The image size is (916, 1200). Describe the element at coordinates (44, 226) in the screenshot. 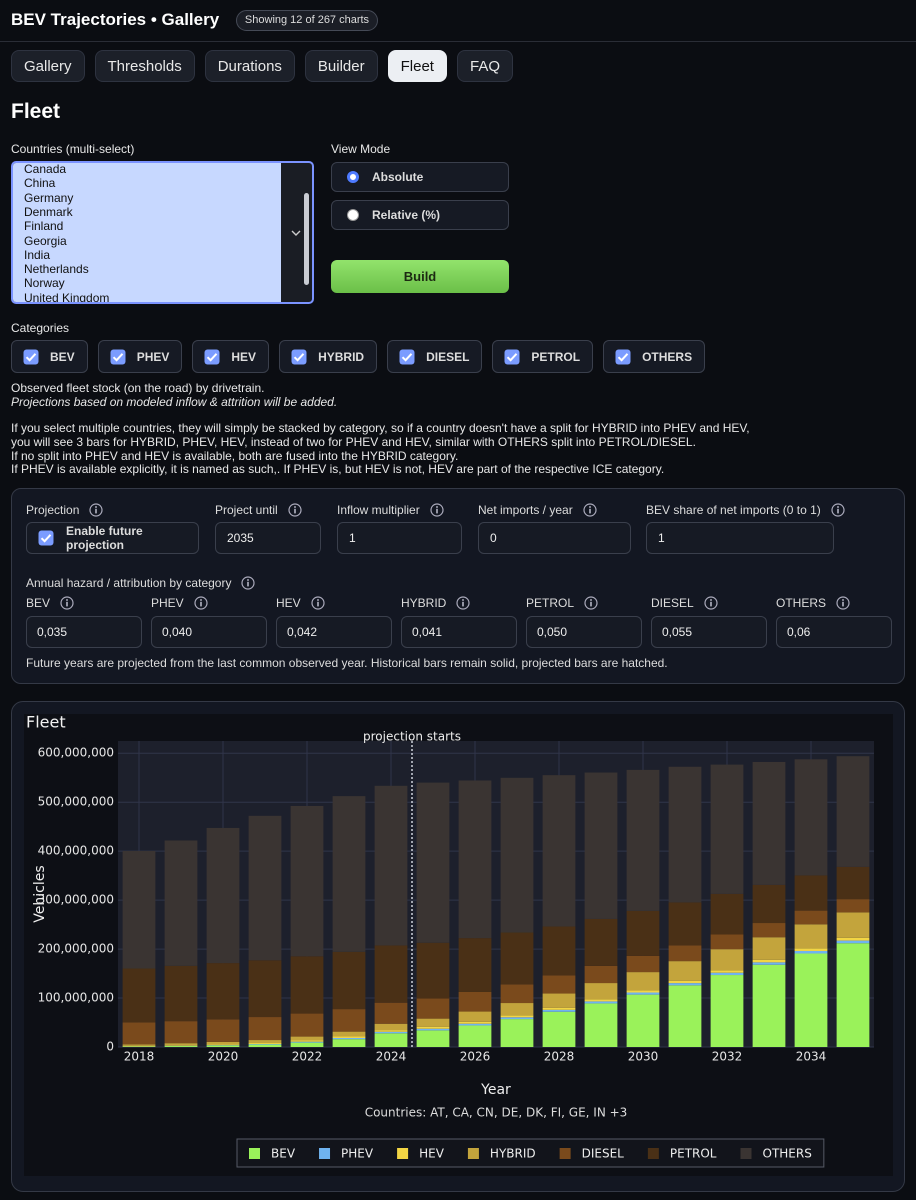

I see `country-option: Finland` at that location.